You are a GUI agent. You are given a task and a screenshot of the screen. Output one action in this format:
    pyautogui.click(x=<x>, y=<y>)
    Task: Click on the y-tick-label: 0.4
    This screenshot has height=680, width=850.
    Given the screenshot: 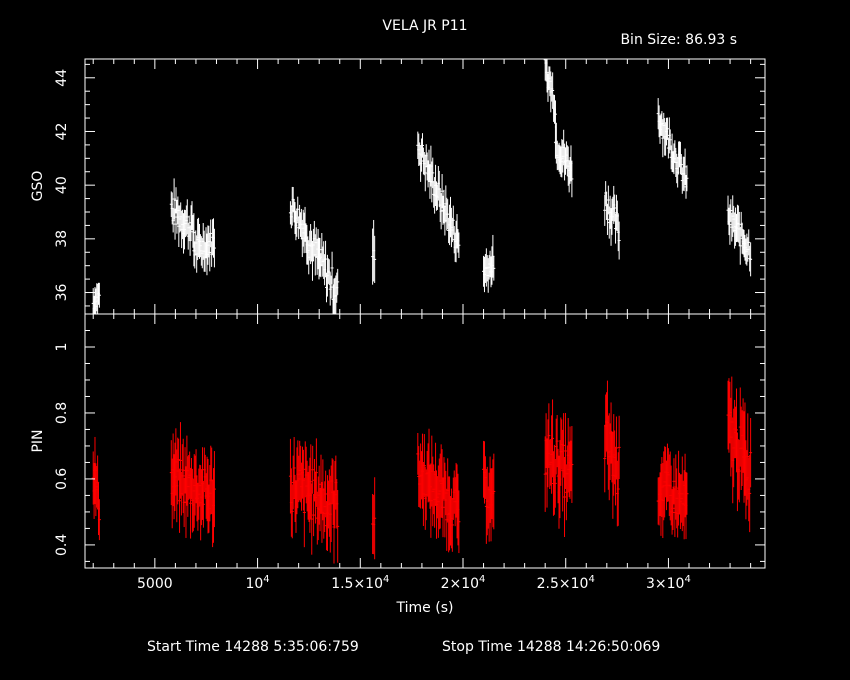 What is the action you would take?
    pyautogui.click(x=62, y=545)
    